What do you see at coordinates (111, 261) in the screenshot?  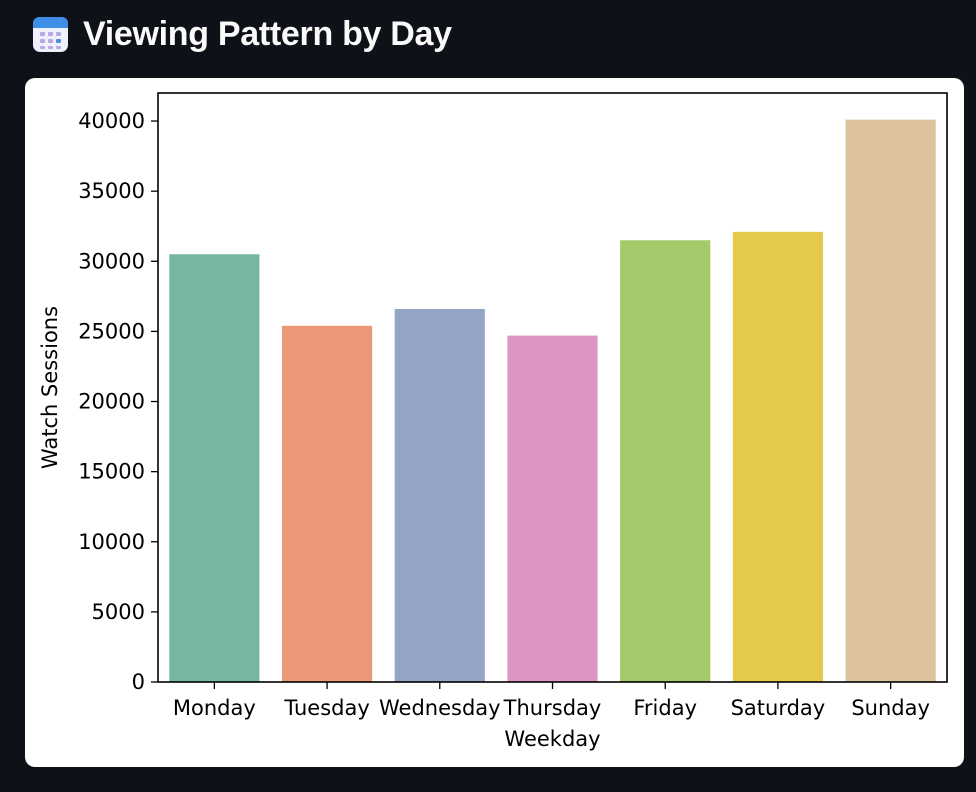 I see `y-tick-label: 30000` at bounding box center [111, 261].